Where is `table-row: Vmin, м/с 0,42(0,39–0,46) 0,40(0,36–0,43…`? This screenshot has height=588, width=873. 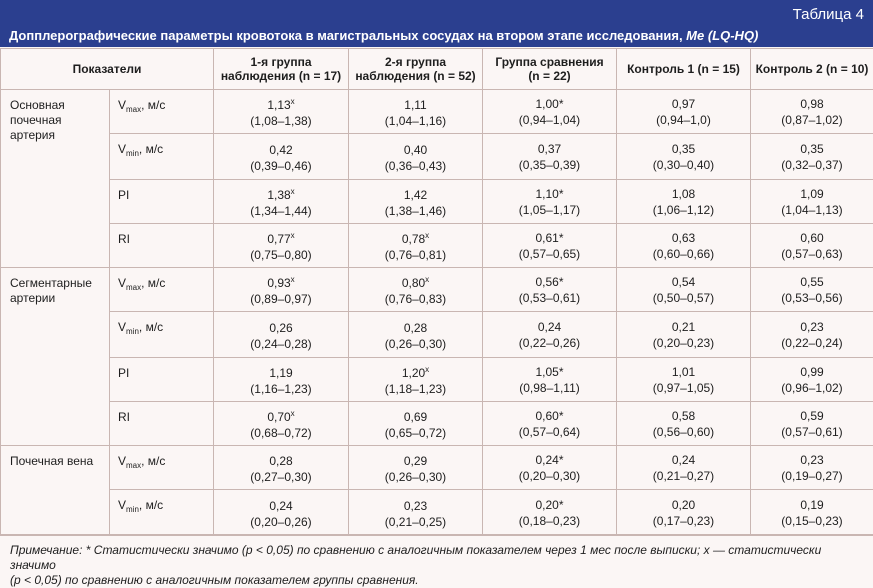 table-row: Vmin, м/с 0,42(0,39–0,46) 0,40(0,36–0,43… is located at coordinates (437, 157).